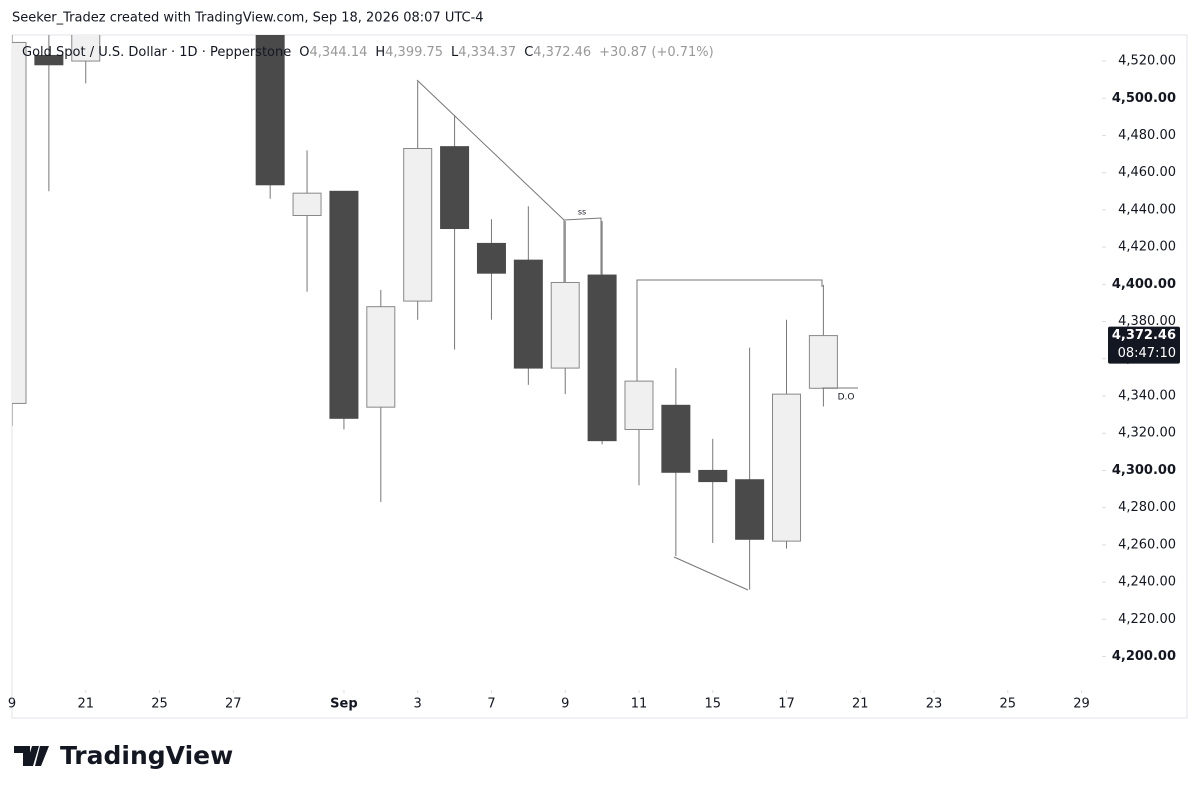 The height and width of the screenshot is (793, 1200). I want to click on price-label: 4,372.46, so click(1144, 335).